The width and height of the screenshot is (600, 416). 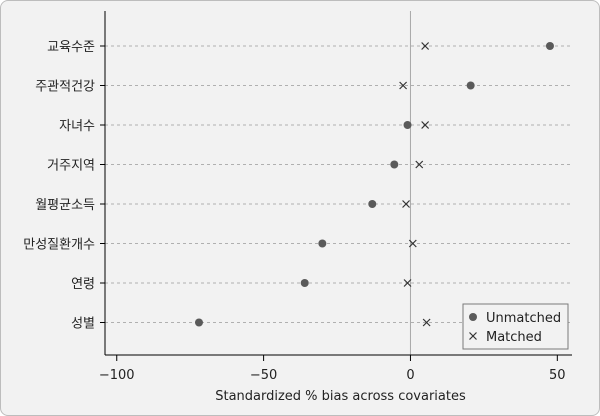 I want to click on legend-unmatched-marker, so click(x=473, y=317).